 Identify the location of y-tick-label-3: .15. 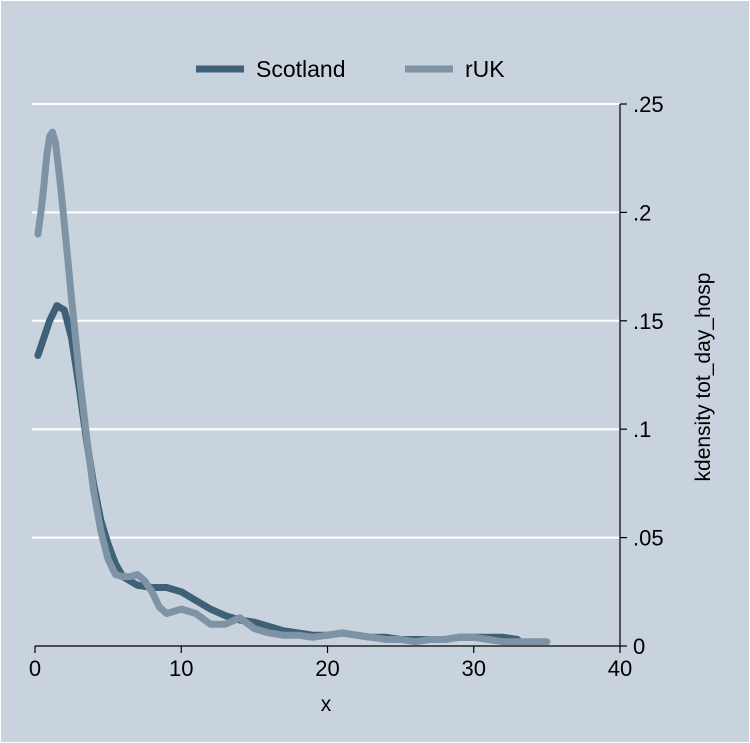
(648, 321).